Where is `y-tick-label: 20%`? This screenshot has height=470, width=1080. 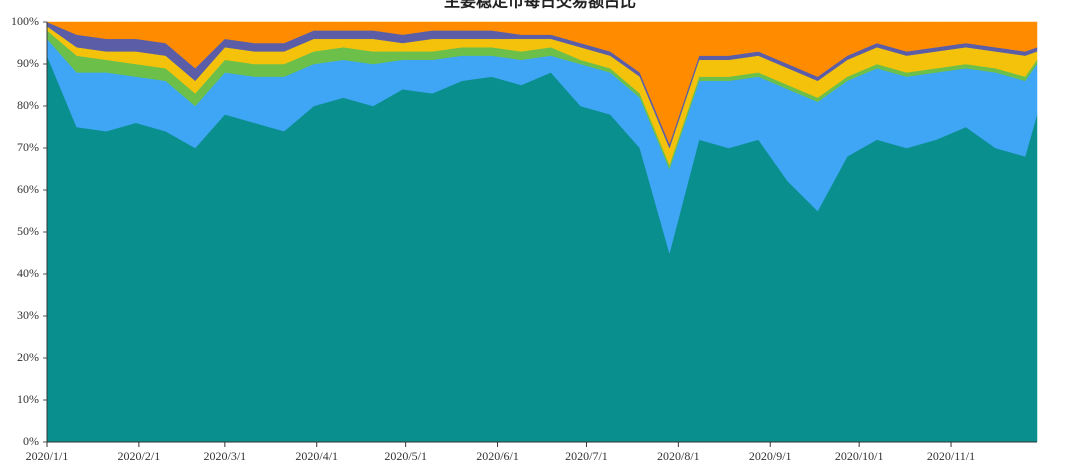 y-tick-label: 20% is located at coordinates (28, 357).